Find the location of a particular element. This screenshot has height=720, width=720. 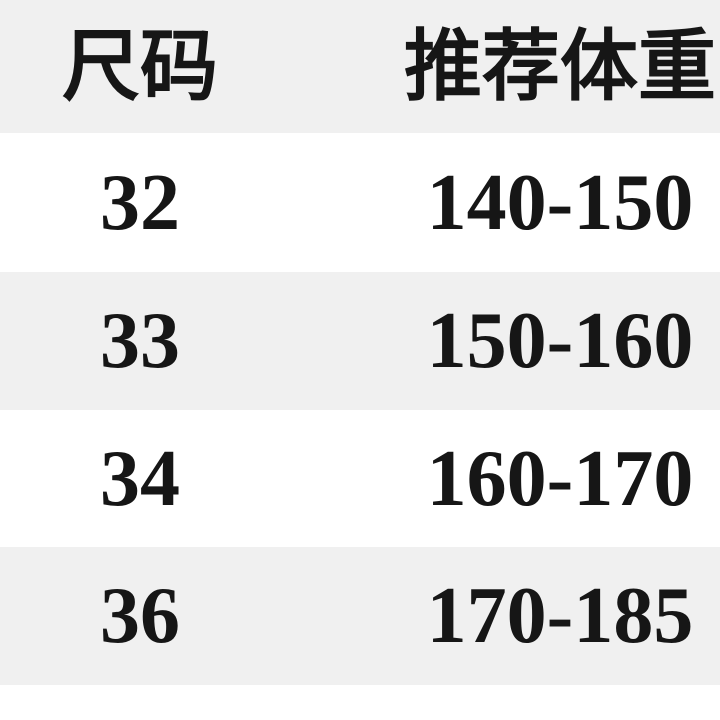

column-header-weight: 推荐体重 is located at coordinates (559, 66).